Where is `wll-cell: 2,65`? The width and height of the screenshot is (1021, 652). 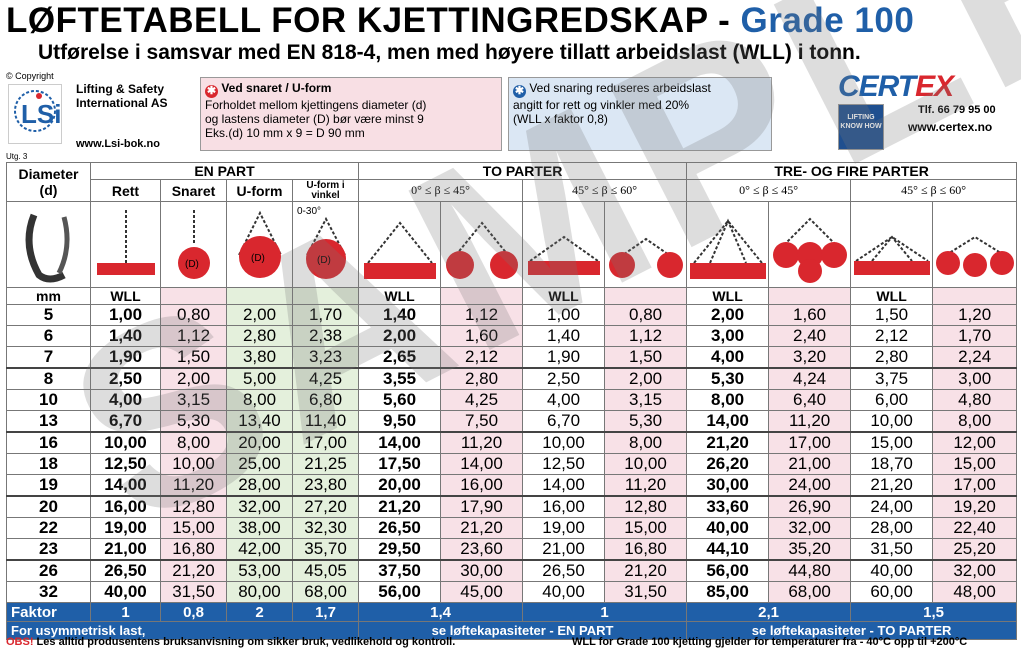 wll-cell: 2,65 is located at coordinates (400, 357).